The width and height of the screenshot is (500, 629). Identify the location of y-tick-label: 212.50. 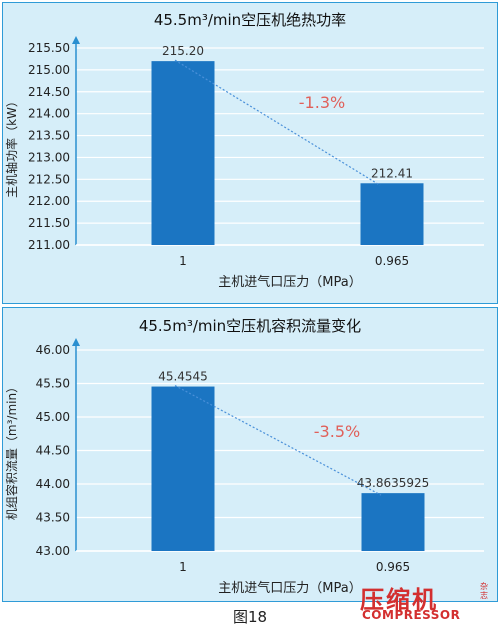
(49, 179).